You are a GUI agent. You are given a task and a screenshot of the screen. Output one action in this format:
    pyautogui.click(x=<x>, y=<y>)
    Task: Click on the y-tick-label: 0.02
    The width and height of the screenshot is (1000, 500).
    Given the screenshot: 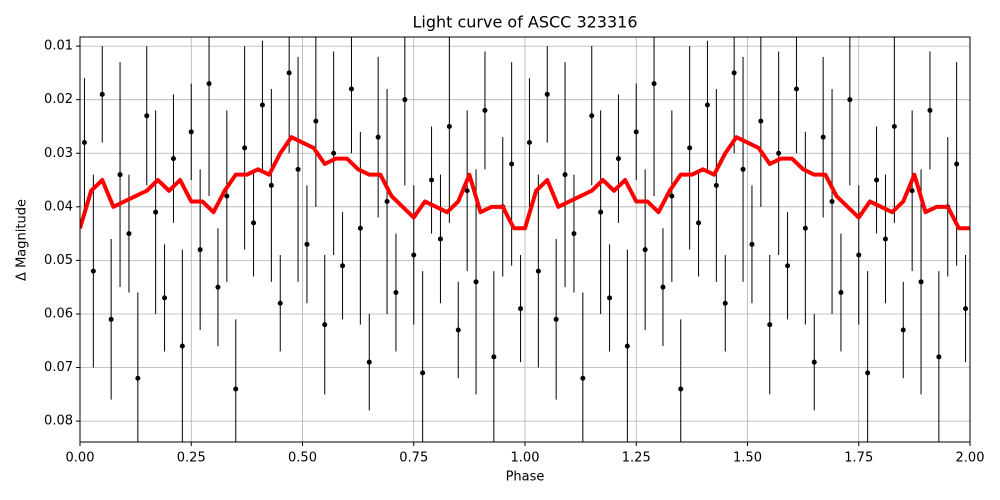 What is the action you would take?
    pyautogui.click(x=58, y=99)
    